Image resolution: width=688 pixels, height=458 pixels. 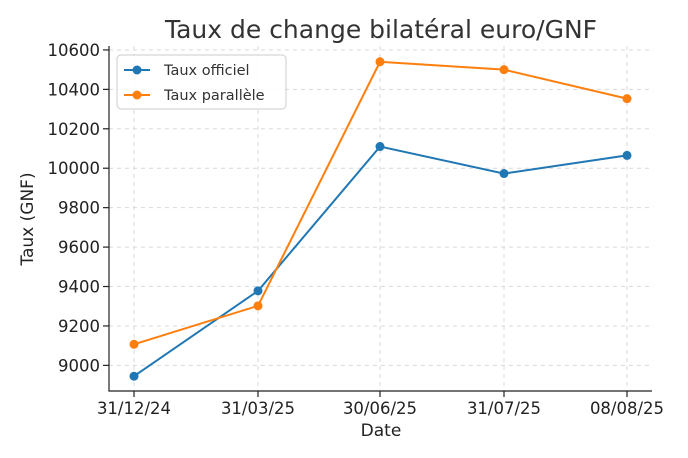 I want to click on y-tick-label: 9800, so click(x=79, y=208).